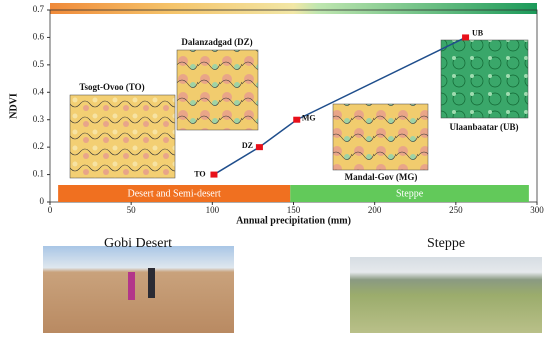  Describe the element at coordinates (38, 174) in the screenshot. I see `y-tick-label: 0.1` at that location.